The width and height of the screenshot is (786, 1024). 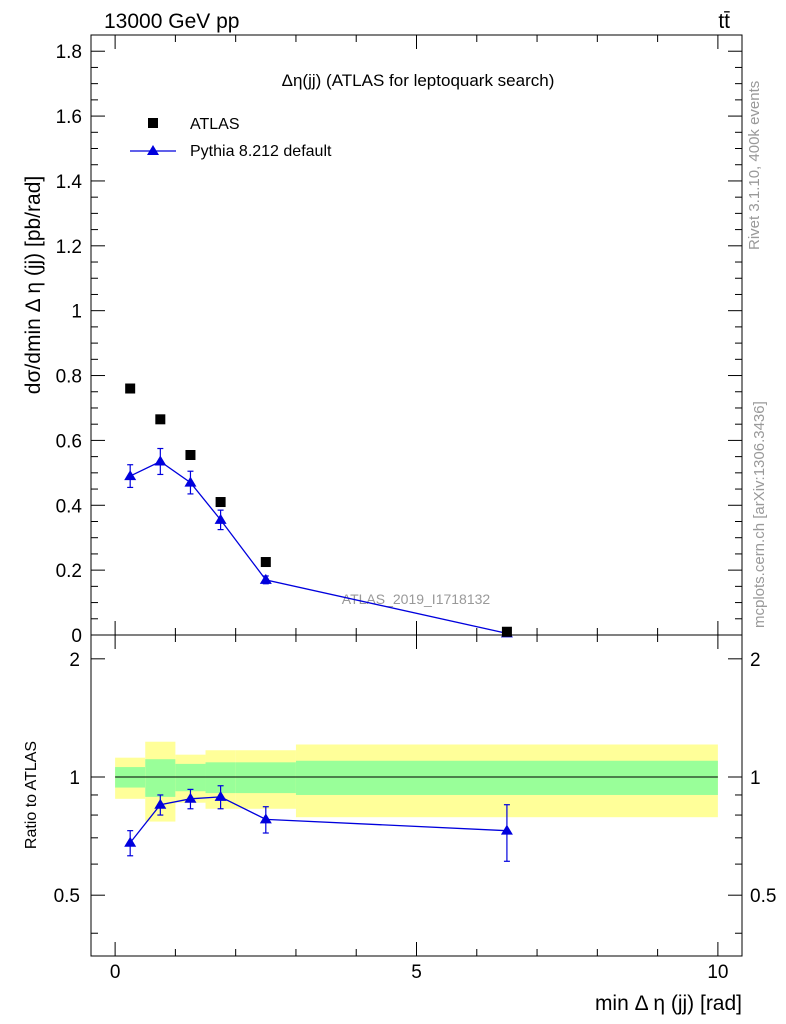 What do you see at coordinates (76, 636) in the screenshot?
I see `main-y-tick-label: 0` at bounding box center [76, 636].